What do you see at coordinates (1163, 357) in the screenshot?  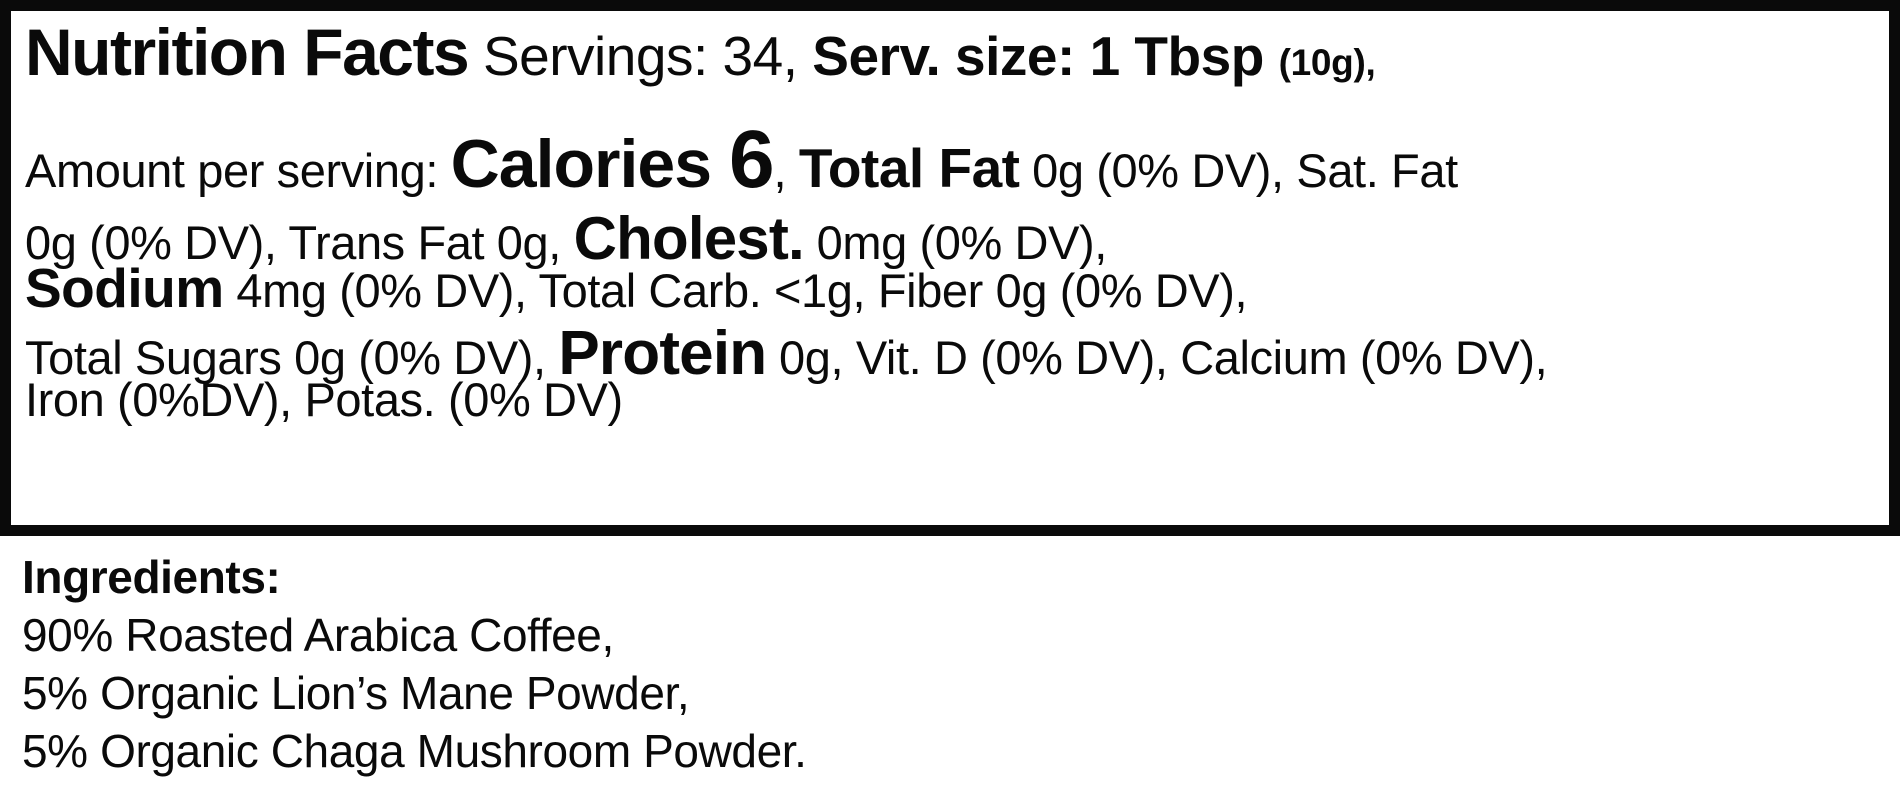 I see `protein-value: 0g, Vit. D (0% DV), Calcium (0% DV),` at bounding box center [1163, 357].